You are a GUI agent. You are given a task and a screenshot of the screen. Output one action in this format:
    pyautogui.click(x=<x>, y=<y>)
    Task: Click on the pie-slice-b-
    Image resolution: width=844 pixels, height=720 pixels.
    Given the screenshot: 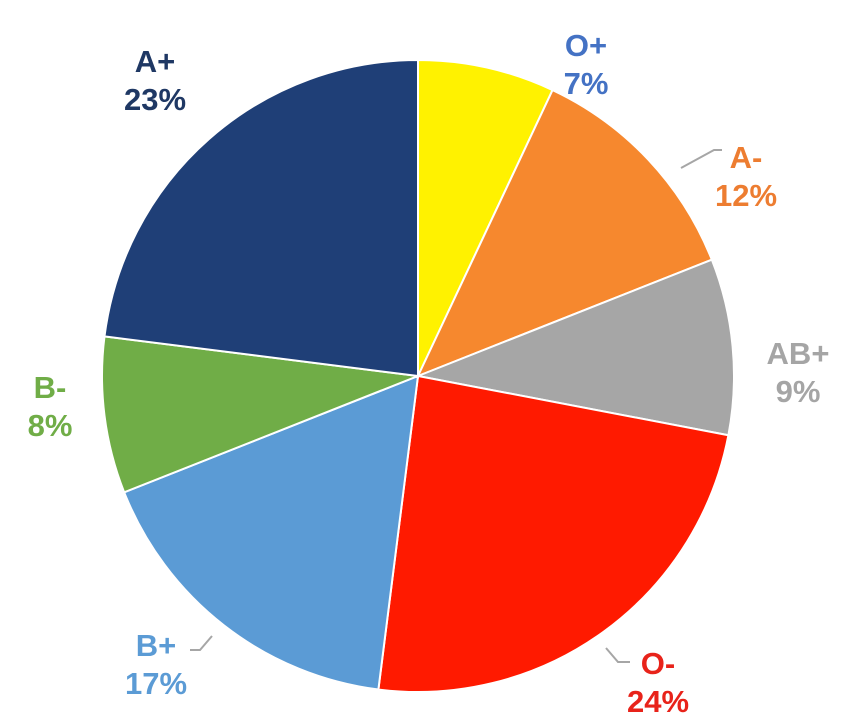 What is the action you would take?
    pyautogui.click(x=260, y=414)
    